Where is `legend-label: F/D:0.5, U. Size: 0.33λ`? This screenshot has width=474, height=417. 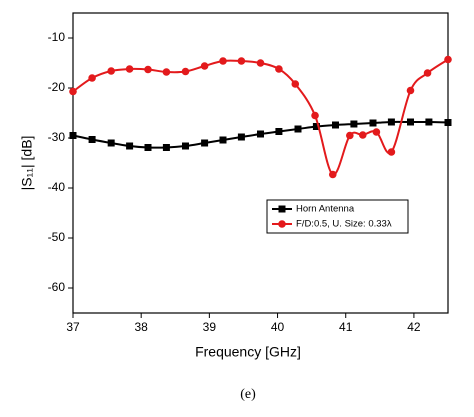 legend-label: F/D:0.5, U. Size: 0.33λ is located at coordinates (344, 224).